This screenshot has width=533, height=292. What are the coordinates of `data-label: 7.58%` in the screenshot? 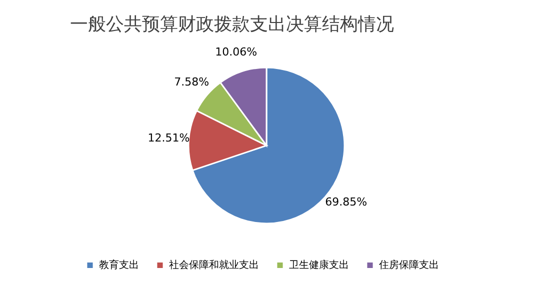 It's located at (192, 81).